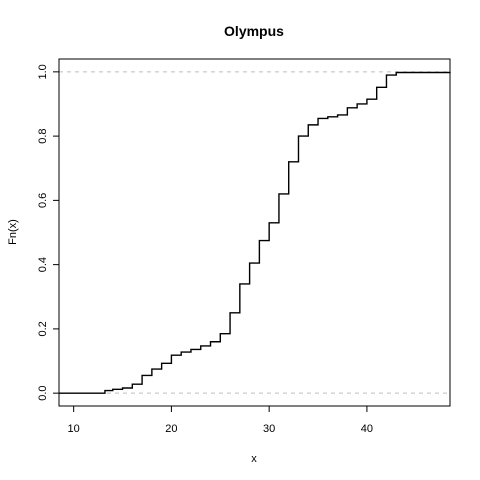  Describe the element at coordinates (13, 232) in the screenshot. I see `y-axis-label: Fn(x)` at that location.